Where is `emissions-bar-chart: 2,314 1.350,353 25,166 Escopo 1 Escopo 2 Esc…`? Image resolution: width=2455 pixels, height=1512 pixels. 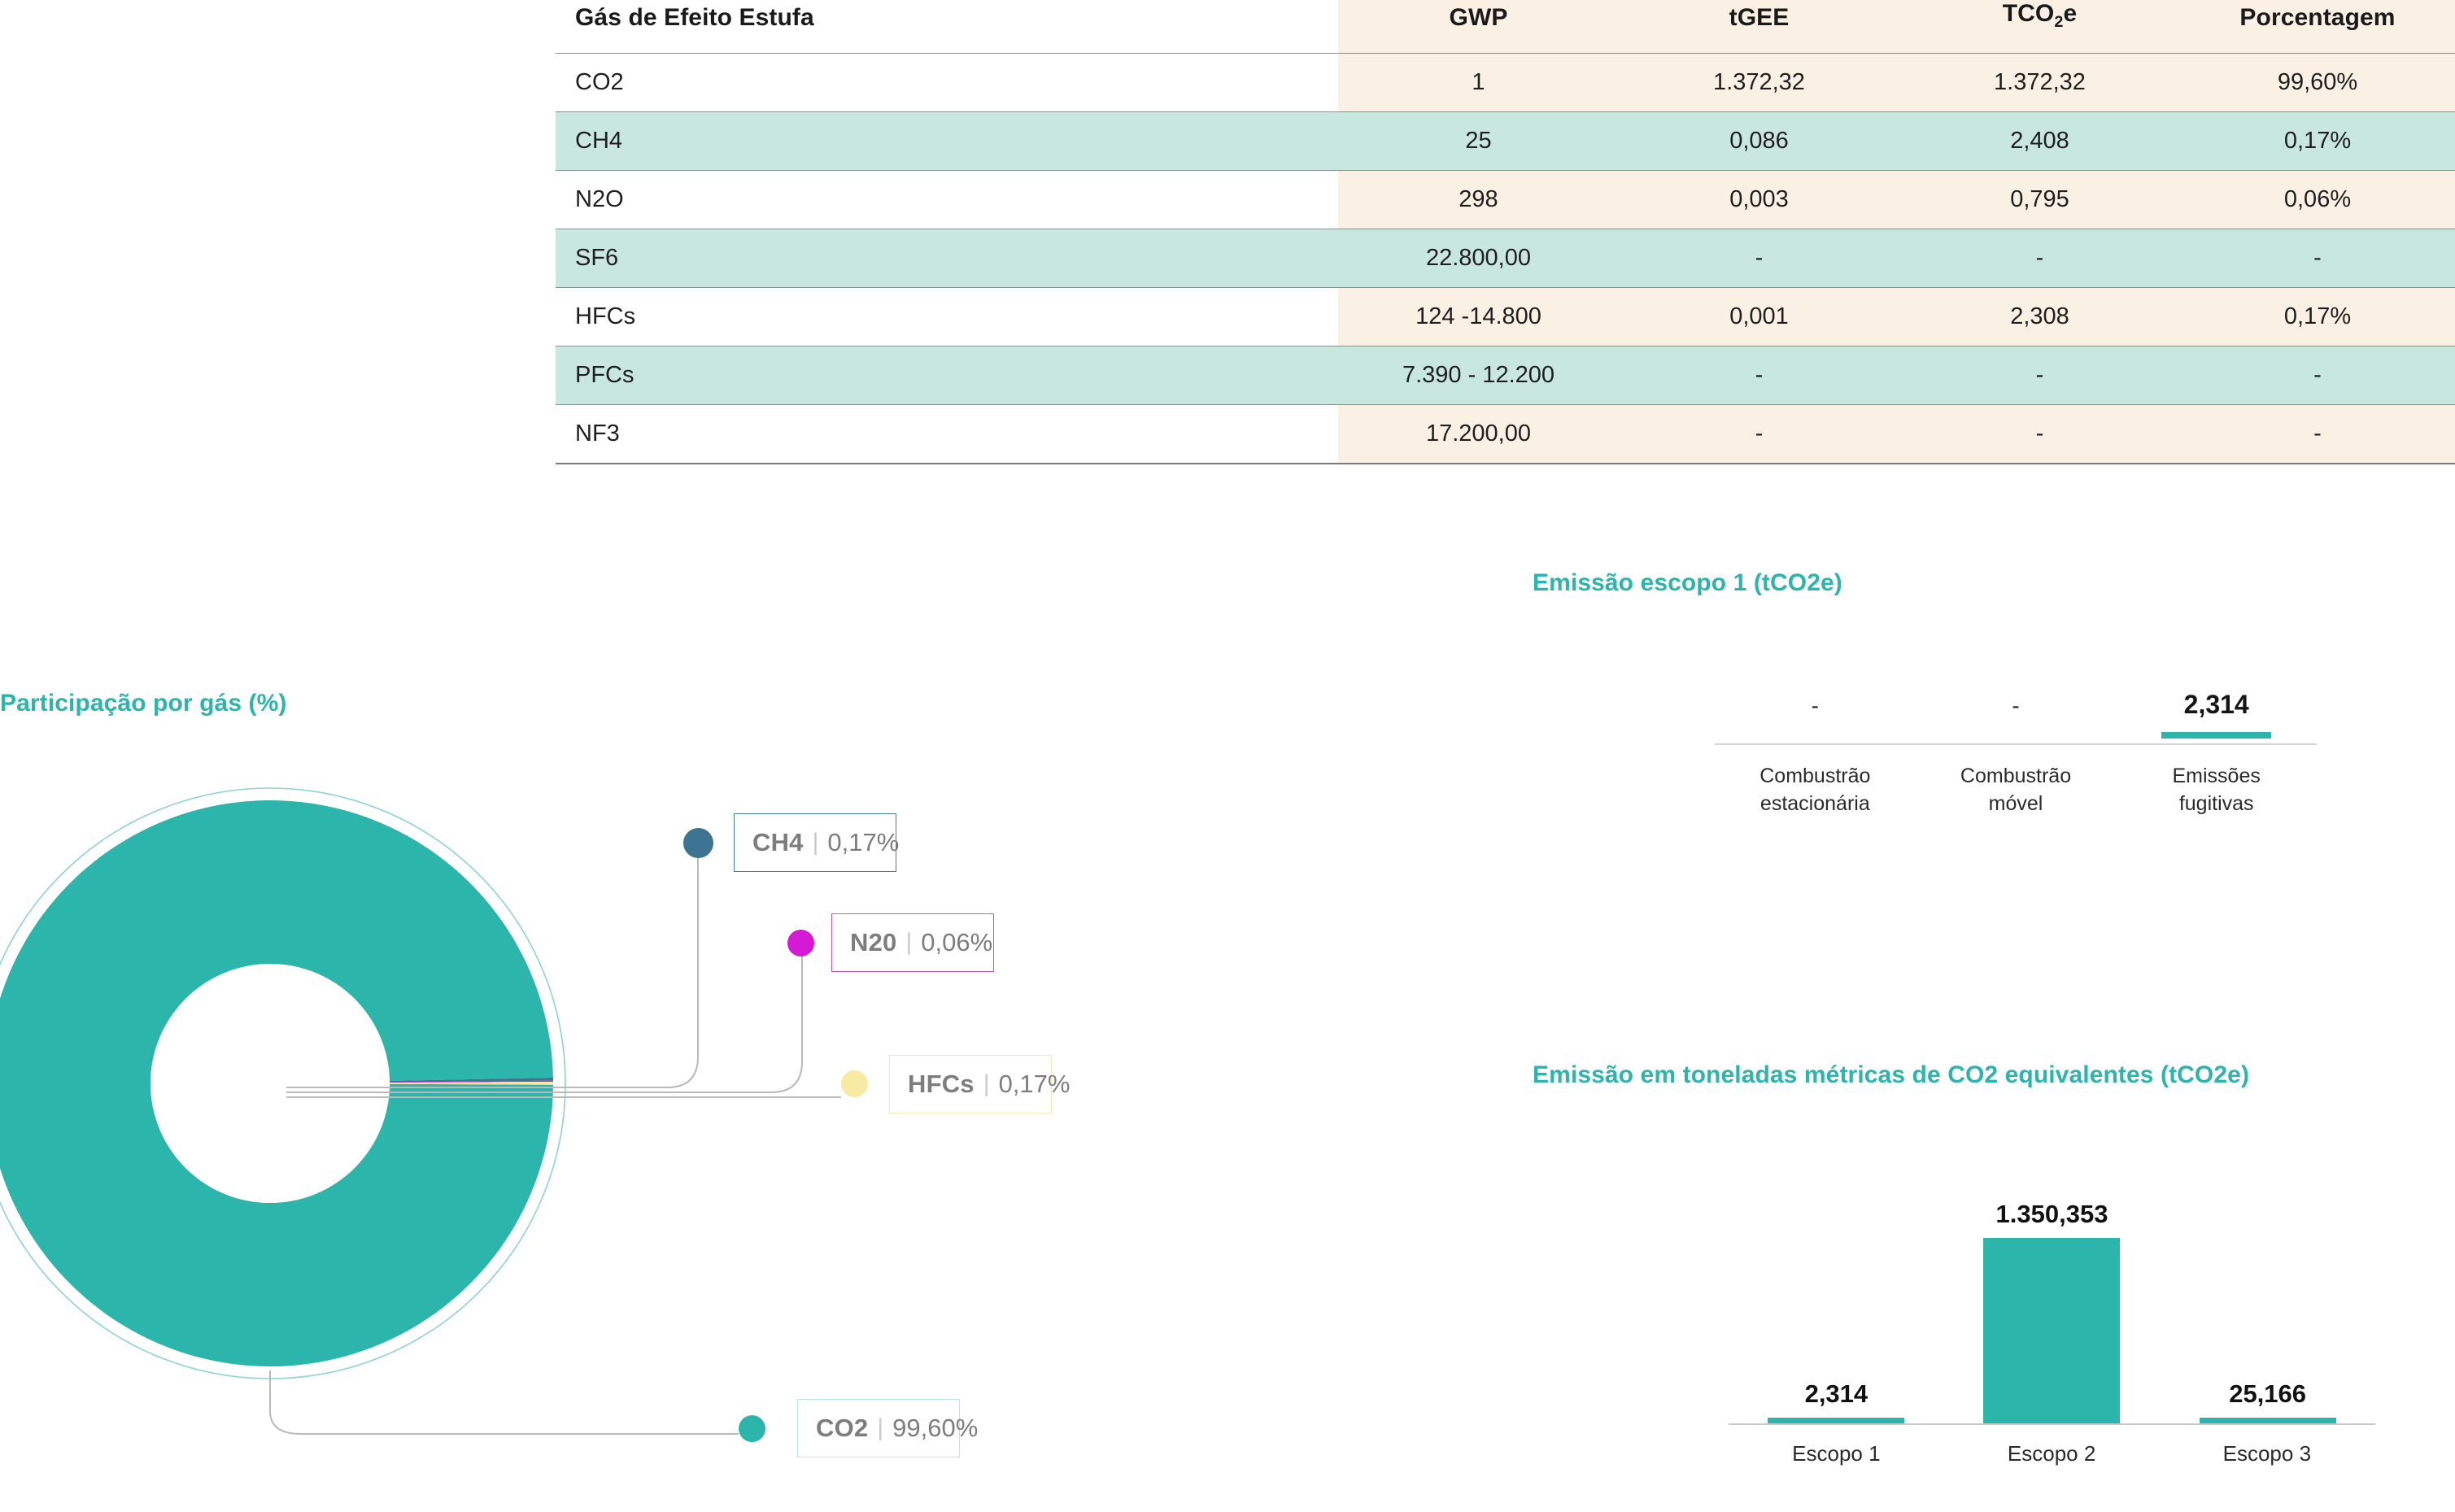 emissions-bar-chart: 2,314 1.350,353 25,166 Escopo 1 Escopo 2 Esc… is located at coordinates (2052, 1325).